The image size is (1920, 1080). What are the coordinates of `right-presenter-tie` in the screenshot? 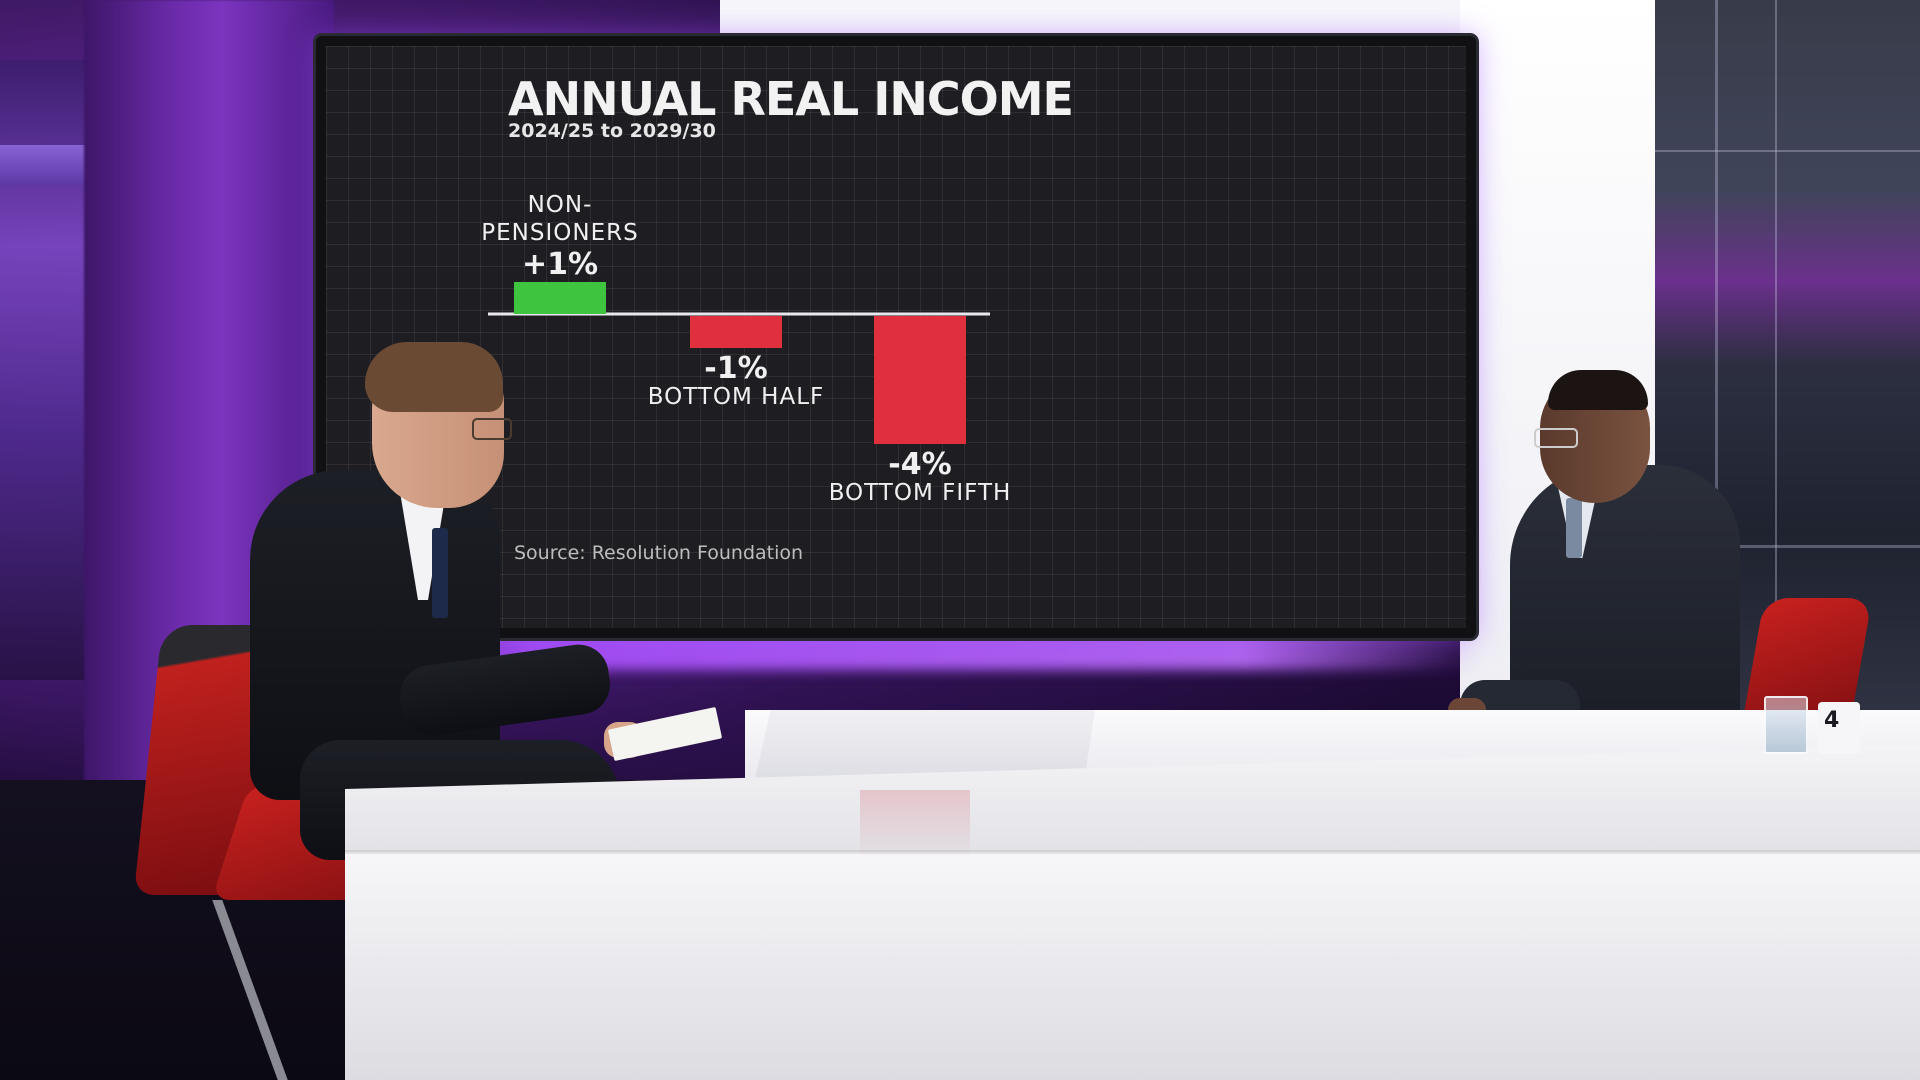 It's located at (1574, 528).